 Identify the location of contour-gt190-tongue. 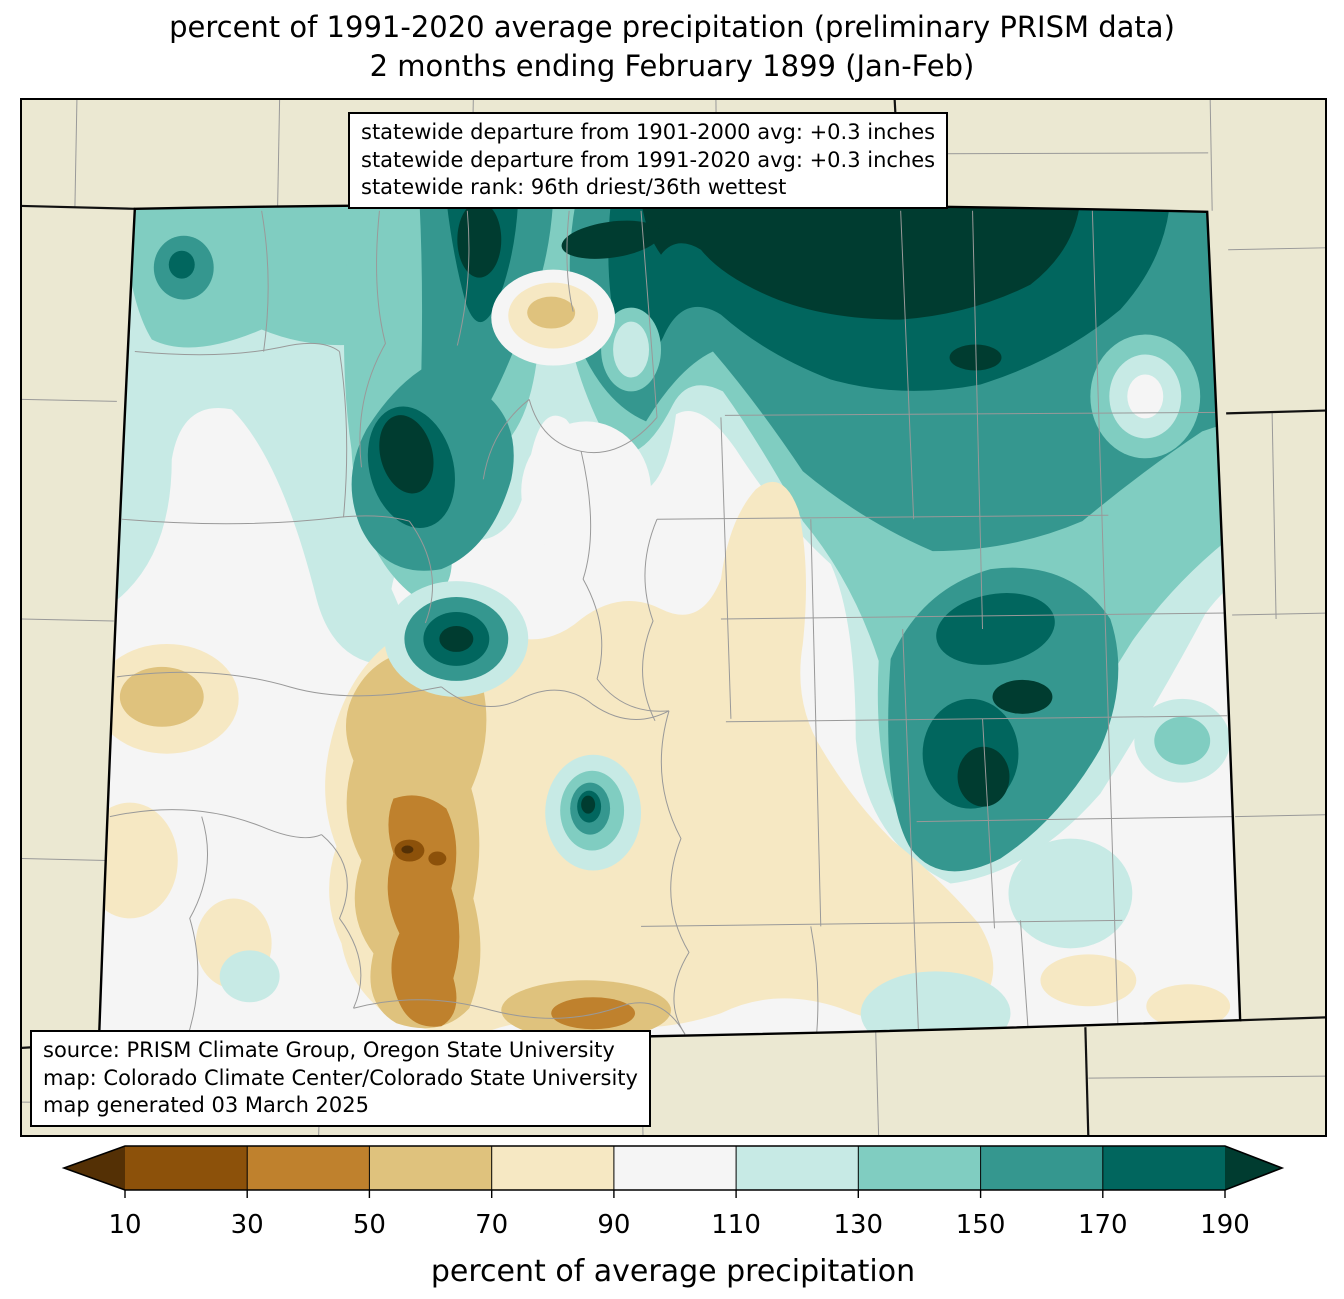
(611, 239).